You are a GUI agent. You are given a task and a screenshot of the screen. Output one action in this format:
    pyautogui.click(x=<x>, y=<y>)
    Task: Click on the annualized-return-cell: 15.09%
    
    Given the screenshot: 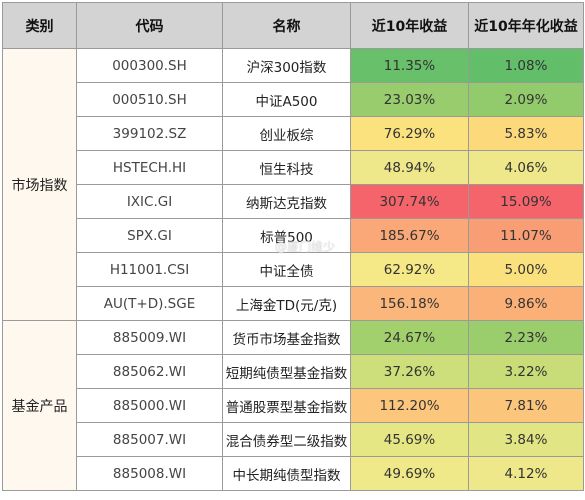 What is the action you would take?
    pyautogui.click(x=526, y=201)
    